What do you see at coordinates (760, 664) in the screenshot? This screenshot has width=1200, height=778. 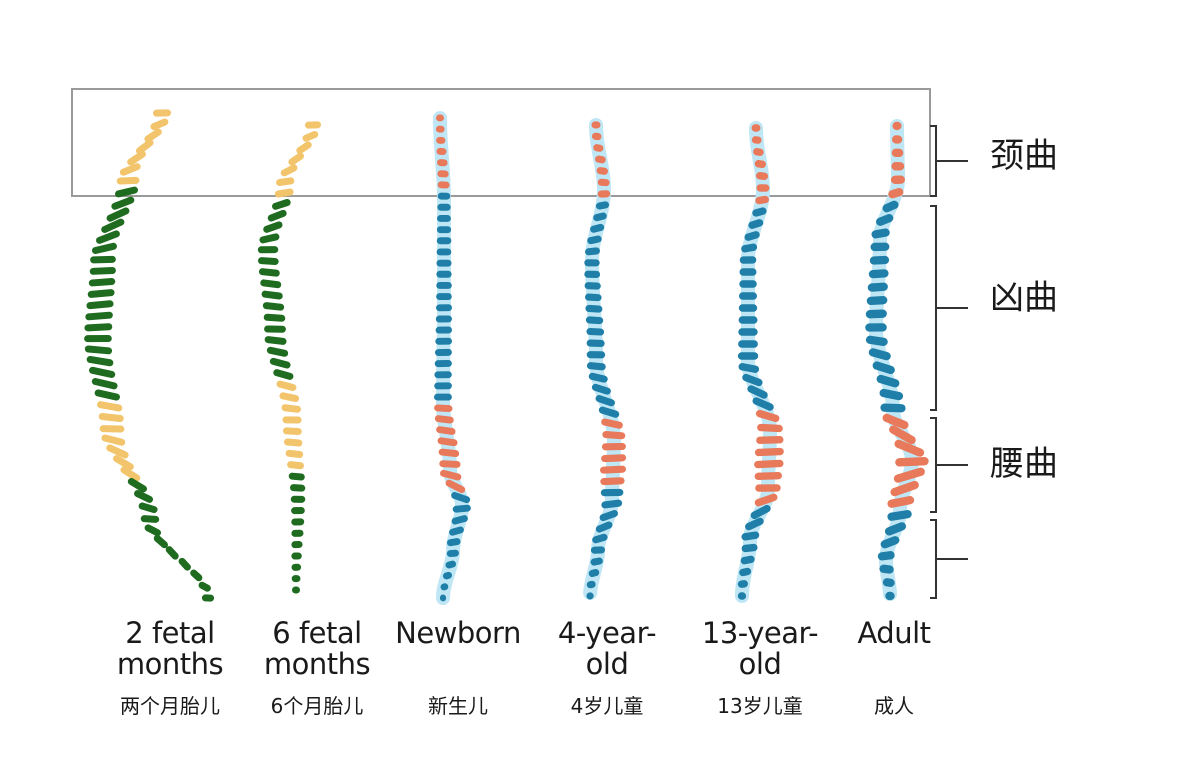 I see `stage-label-en-line2: old` at bounding box center [760, 664].